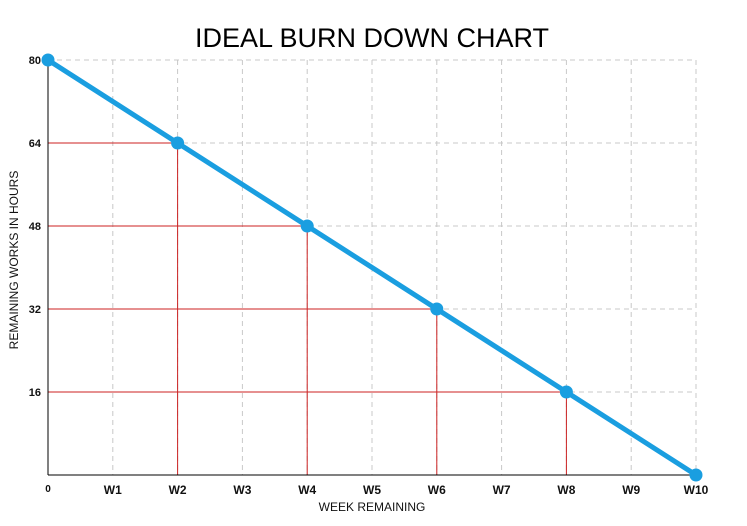 The height and width of the screenshot is (526, 747). I want to click on x-tick-label: W10, so click(696, 490).